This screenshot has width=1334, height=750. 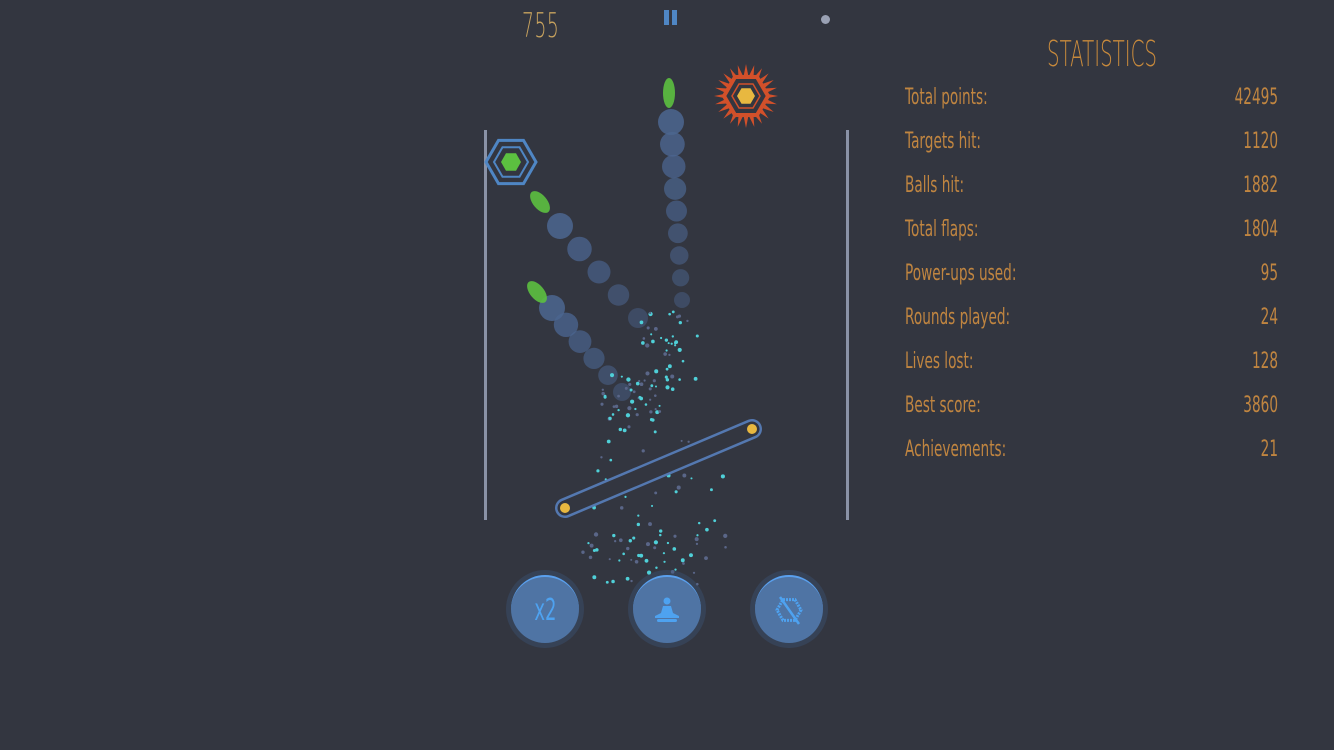 I want to click on powerup-zen-button, so click(x=667, y=609).